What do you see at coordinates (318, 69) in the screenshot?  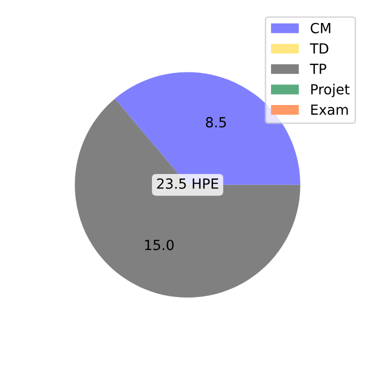 I see `legend-label: TP` at bounding box center [318, 69].